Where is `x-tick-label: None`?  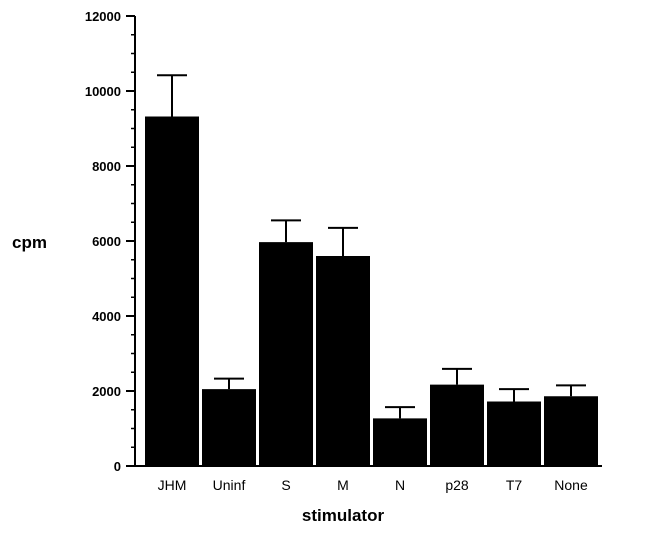 x-tick-label: None is located at coordinates (571, 485).